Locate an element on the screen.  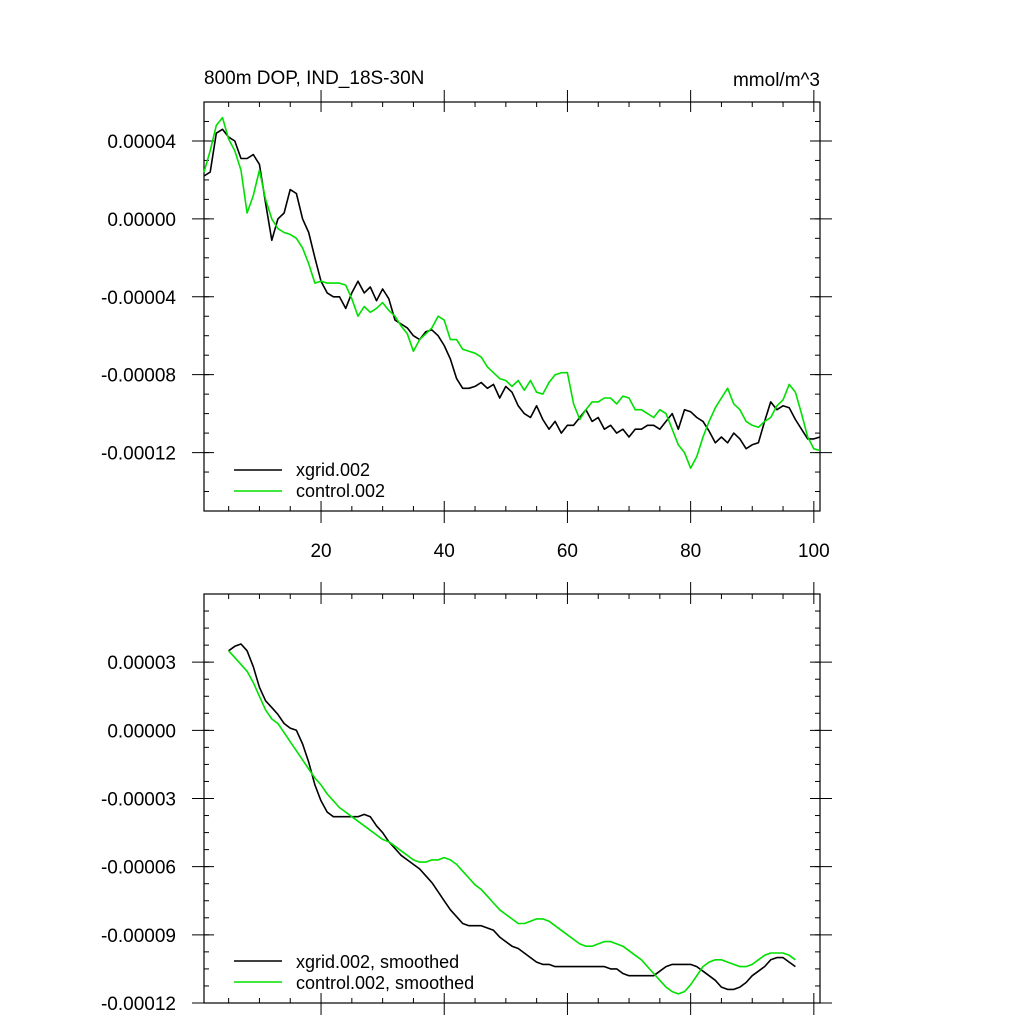
x-axis-tick-labels: 20 40 60 80 100 is located at coordinates (569, 551).